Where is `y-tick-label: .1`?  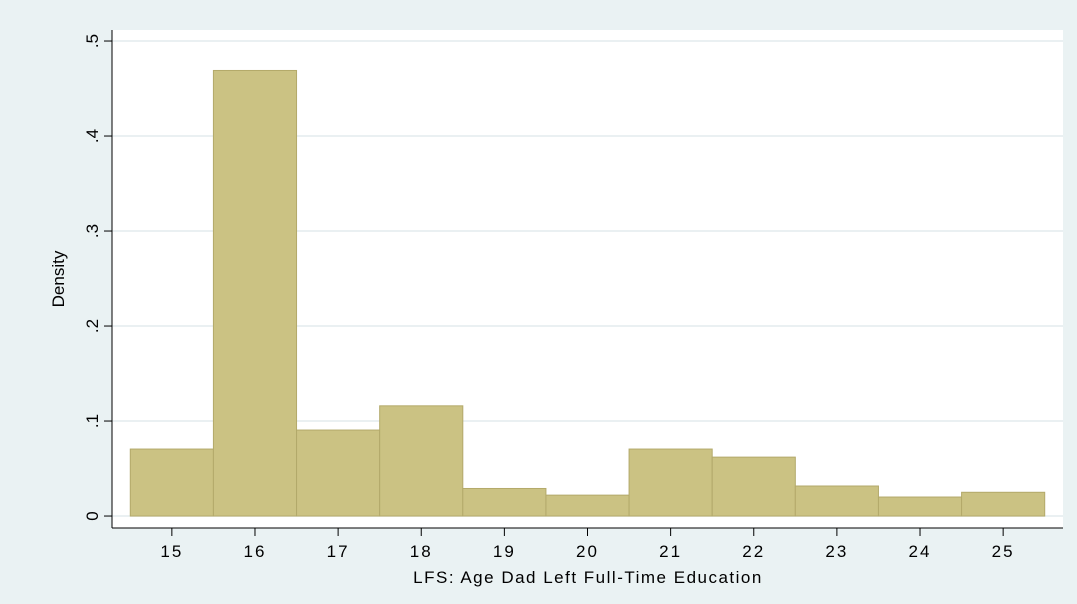 y-tick-label: .1 is located at coordinates (92, 421).